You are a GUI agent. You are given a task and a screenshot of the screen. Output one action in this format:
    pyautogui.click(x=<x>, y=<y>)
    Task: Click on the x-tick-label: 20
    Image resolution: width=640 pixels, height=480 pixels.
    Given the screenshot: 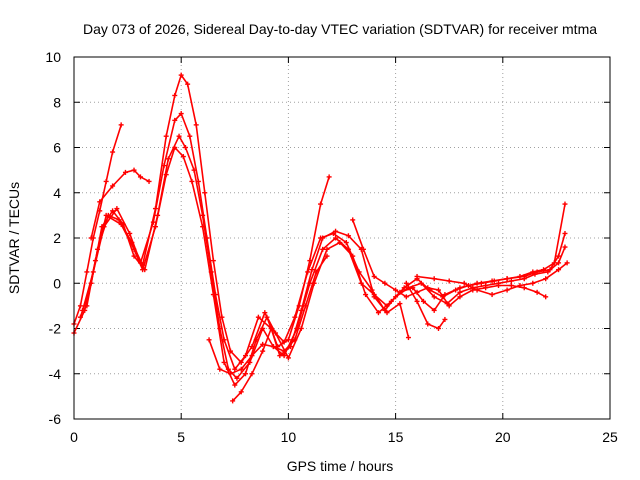 What is the action you would take?
    pyautogui.click(x=503, y=437)
    